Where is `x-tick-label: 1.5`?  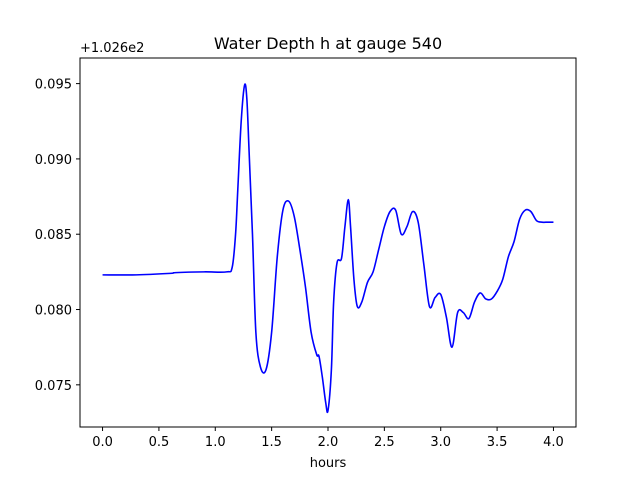 x-tick-label: 1.5 is located at coordinates (271, 442).